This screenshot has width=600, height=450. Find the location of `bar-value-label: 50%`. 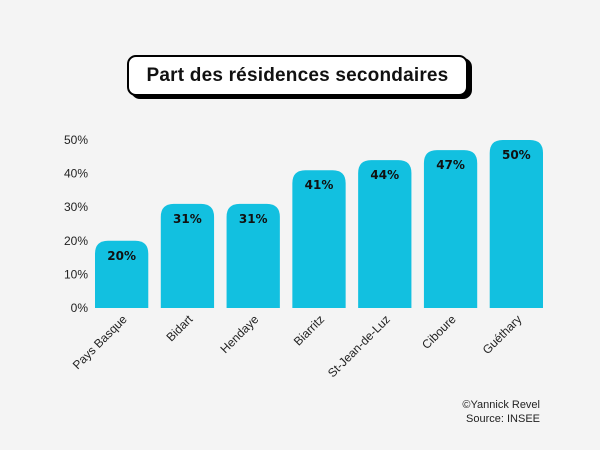

bar-value-label: 50% is located at coordinates (516, 155).